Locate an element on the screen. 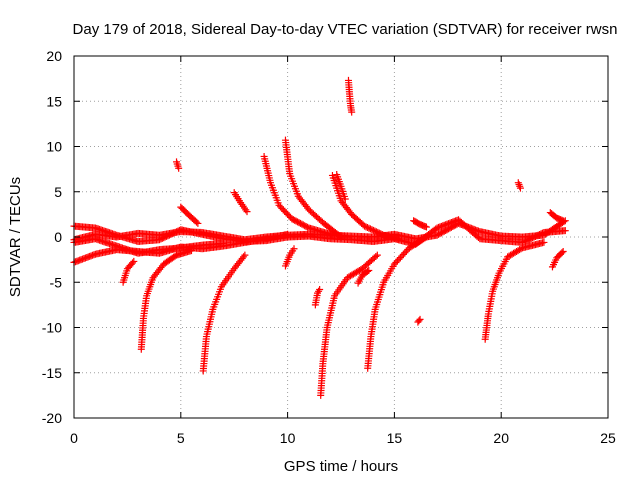 The height and width of the screenshot is (480, 640). x-tick-label: 20 is located at coordinates (501, 438).